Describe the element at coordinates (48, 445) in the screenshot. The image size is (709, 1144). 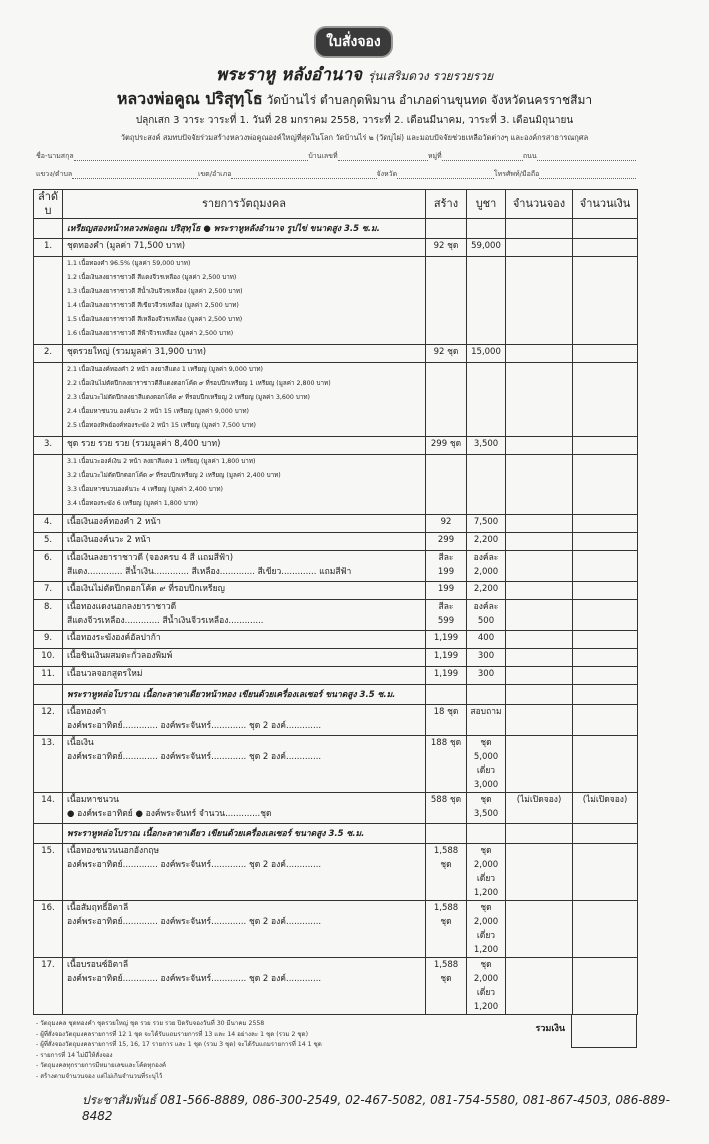
I see `item-number: 3.` at that location.